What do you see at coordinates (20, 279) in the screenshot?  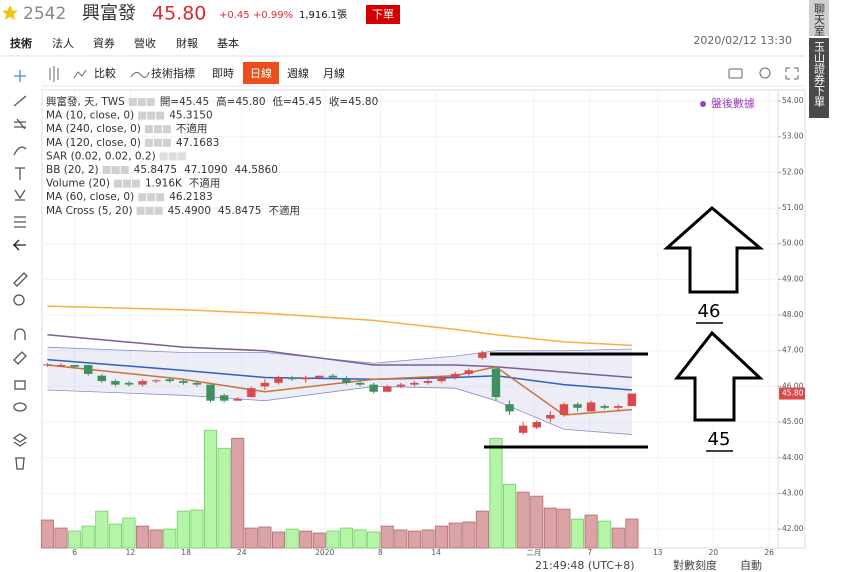 I see `measure-tool` at bounding box center [20, 279].